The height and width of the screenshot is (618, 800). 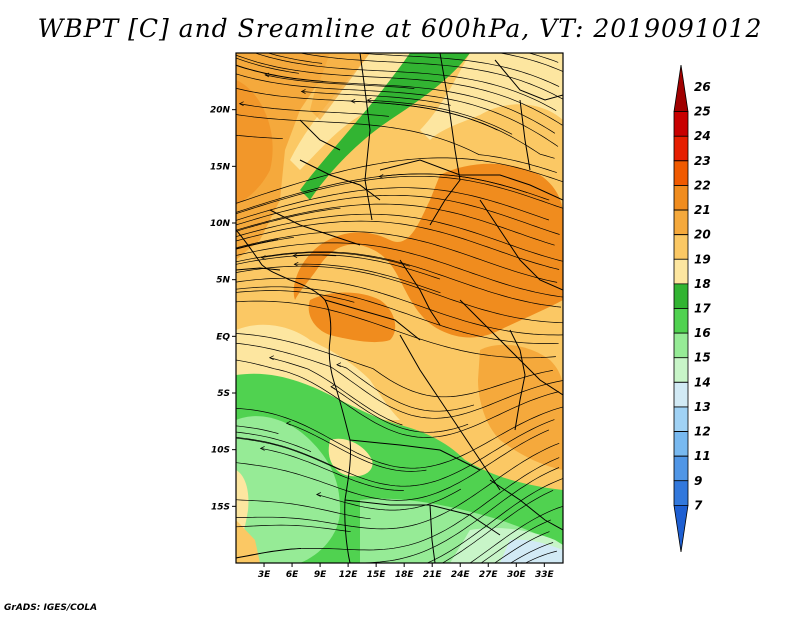 I want to click on lat-tick-label: 5S, so click(x=223, y=394).